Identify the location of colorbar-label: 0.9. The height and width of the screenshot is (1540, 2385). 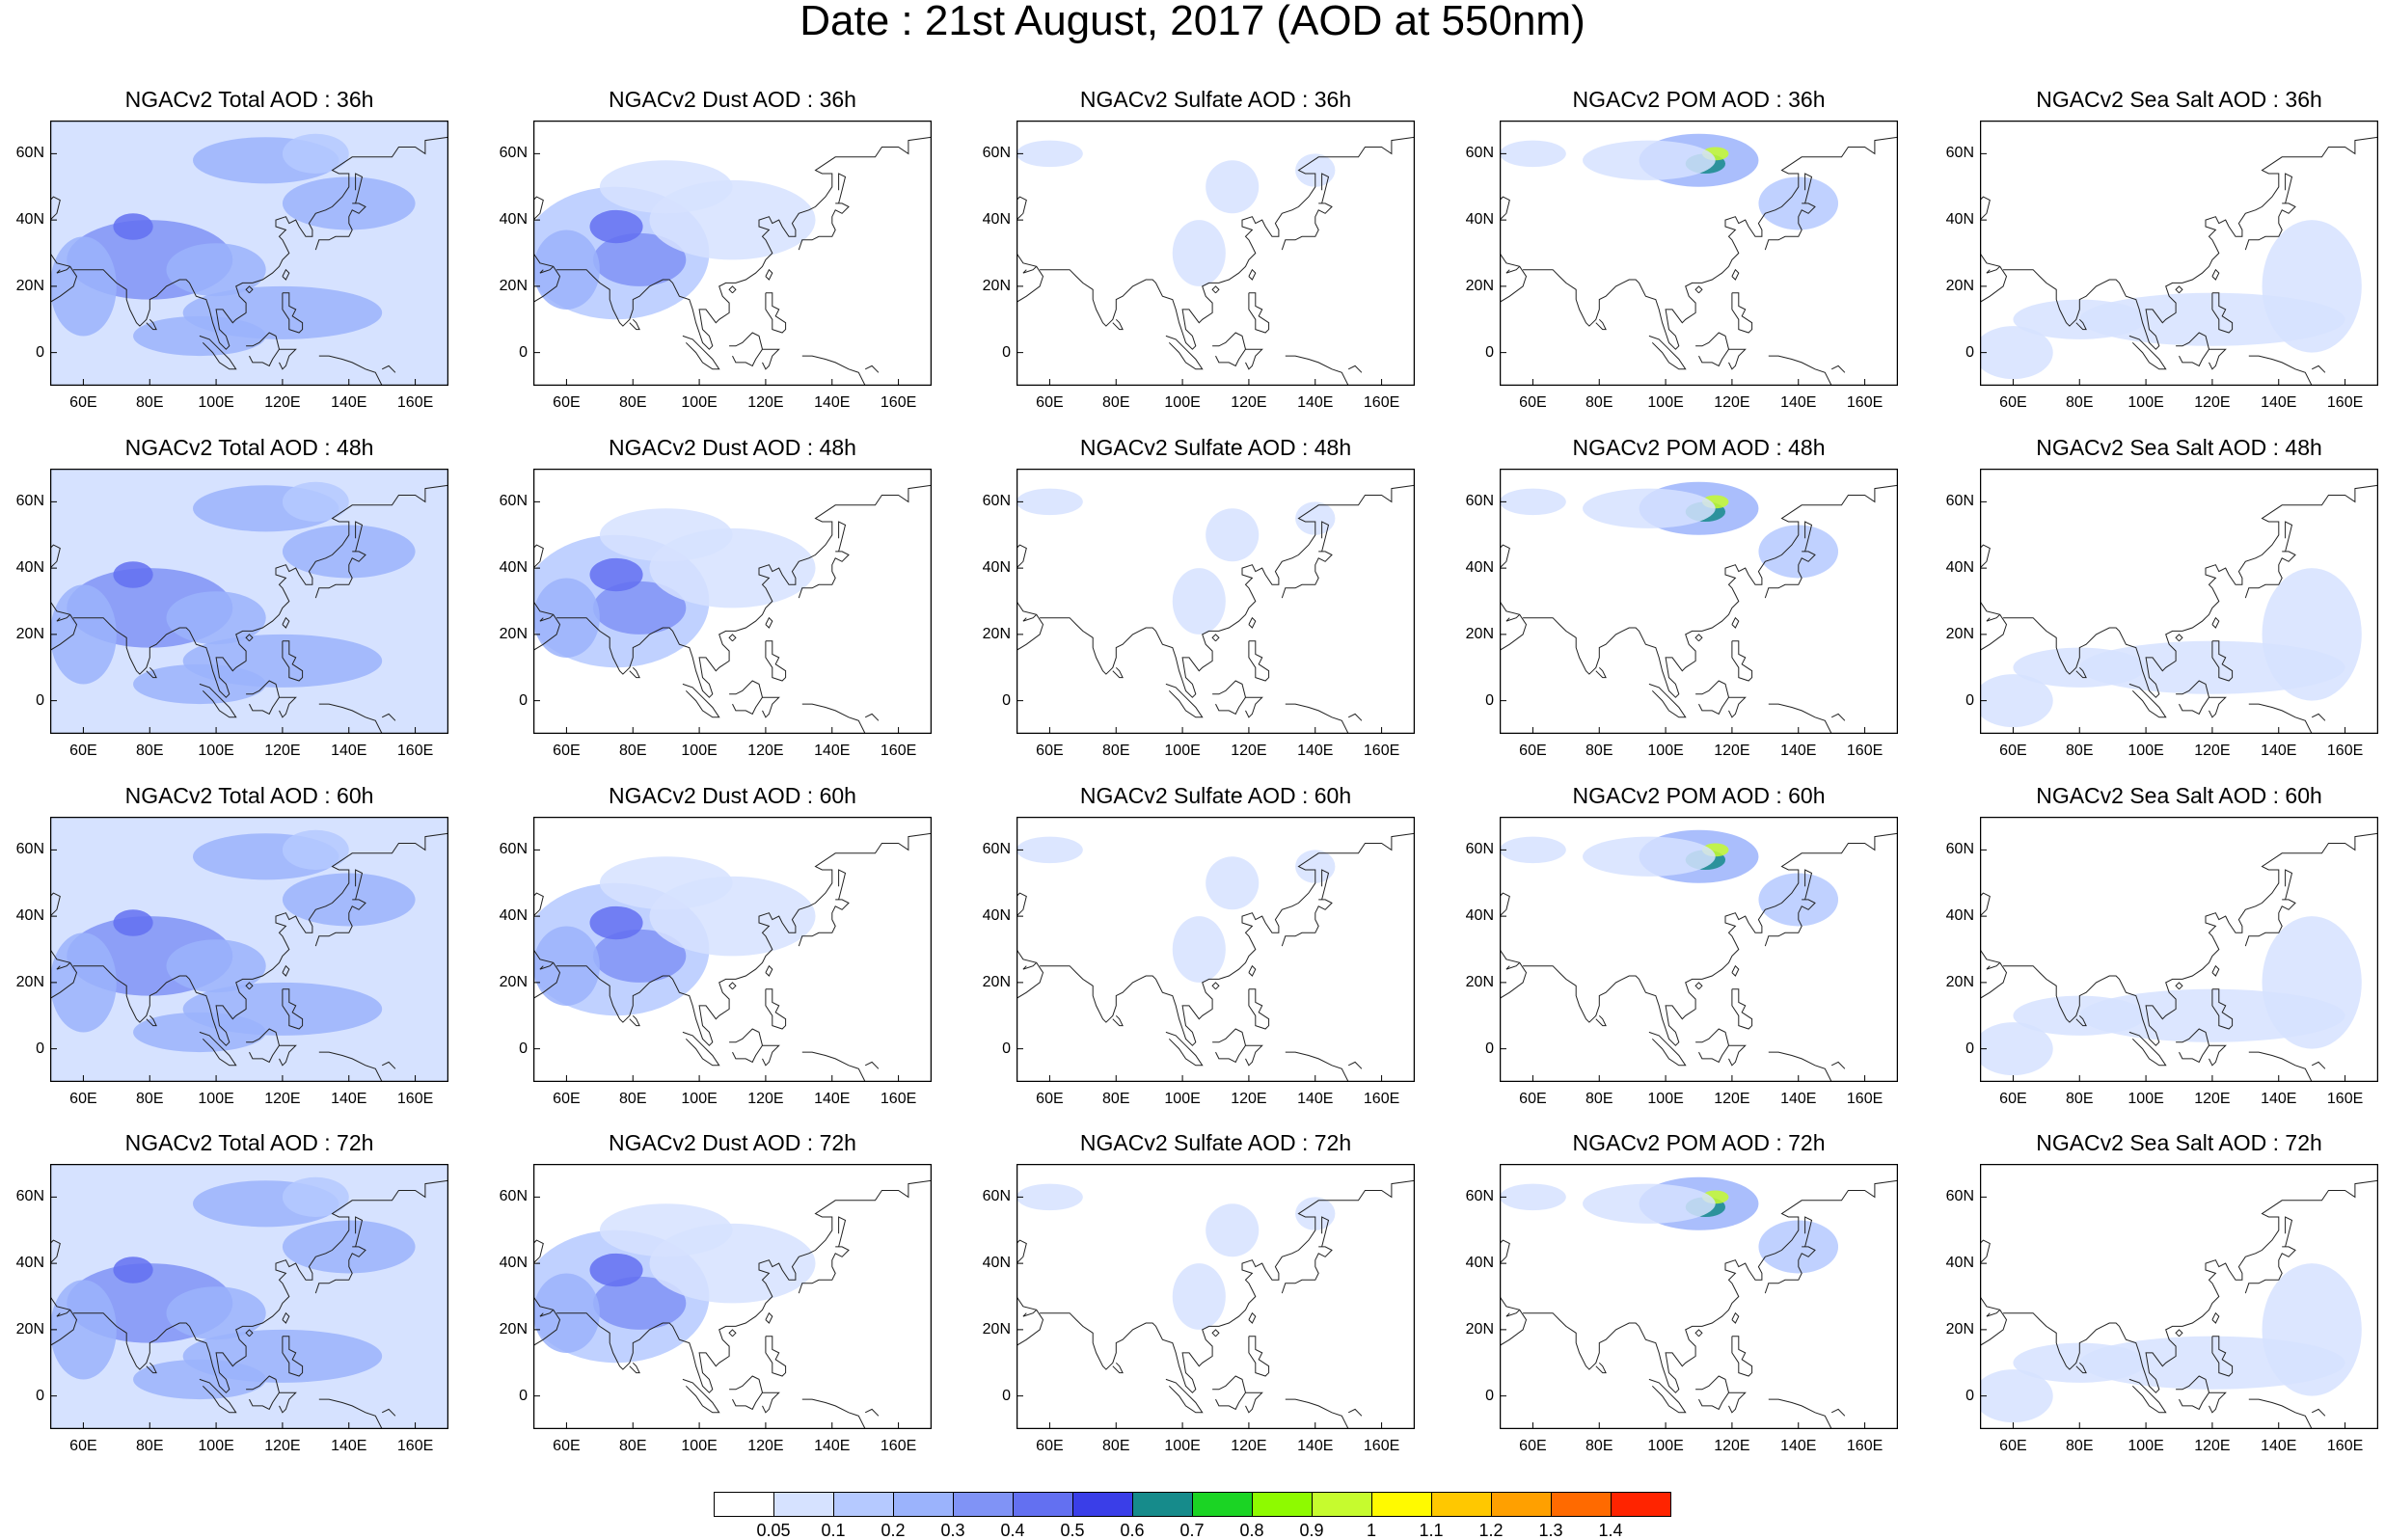
(1312, 1530).